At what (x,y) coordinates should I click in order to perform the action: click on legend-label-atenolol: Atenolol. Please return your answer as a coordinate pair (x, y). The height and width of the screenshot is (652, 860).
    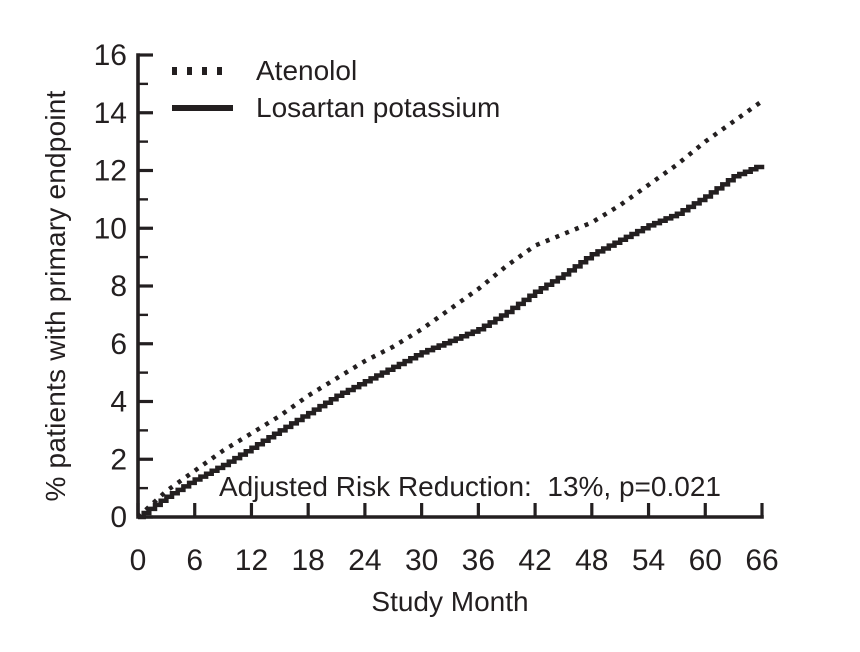
    Looking at the image, I should click on (307, 70).